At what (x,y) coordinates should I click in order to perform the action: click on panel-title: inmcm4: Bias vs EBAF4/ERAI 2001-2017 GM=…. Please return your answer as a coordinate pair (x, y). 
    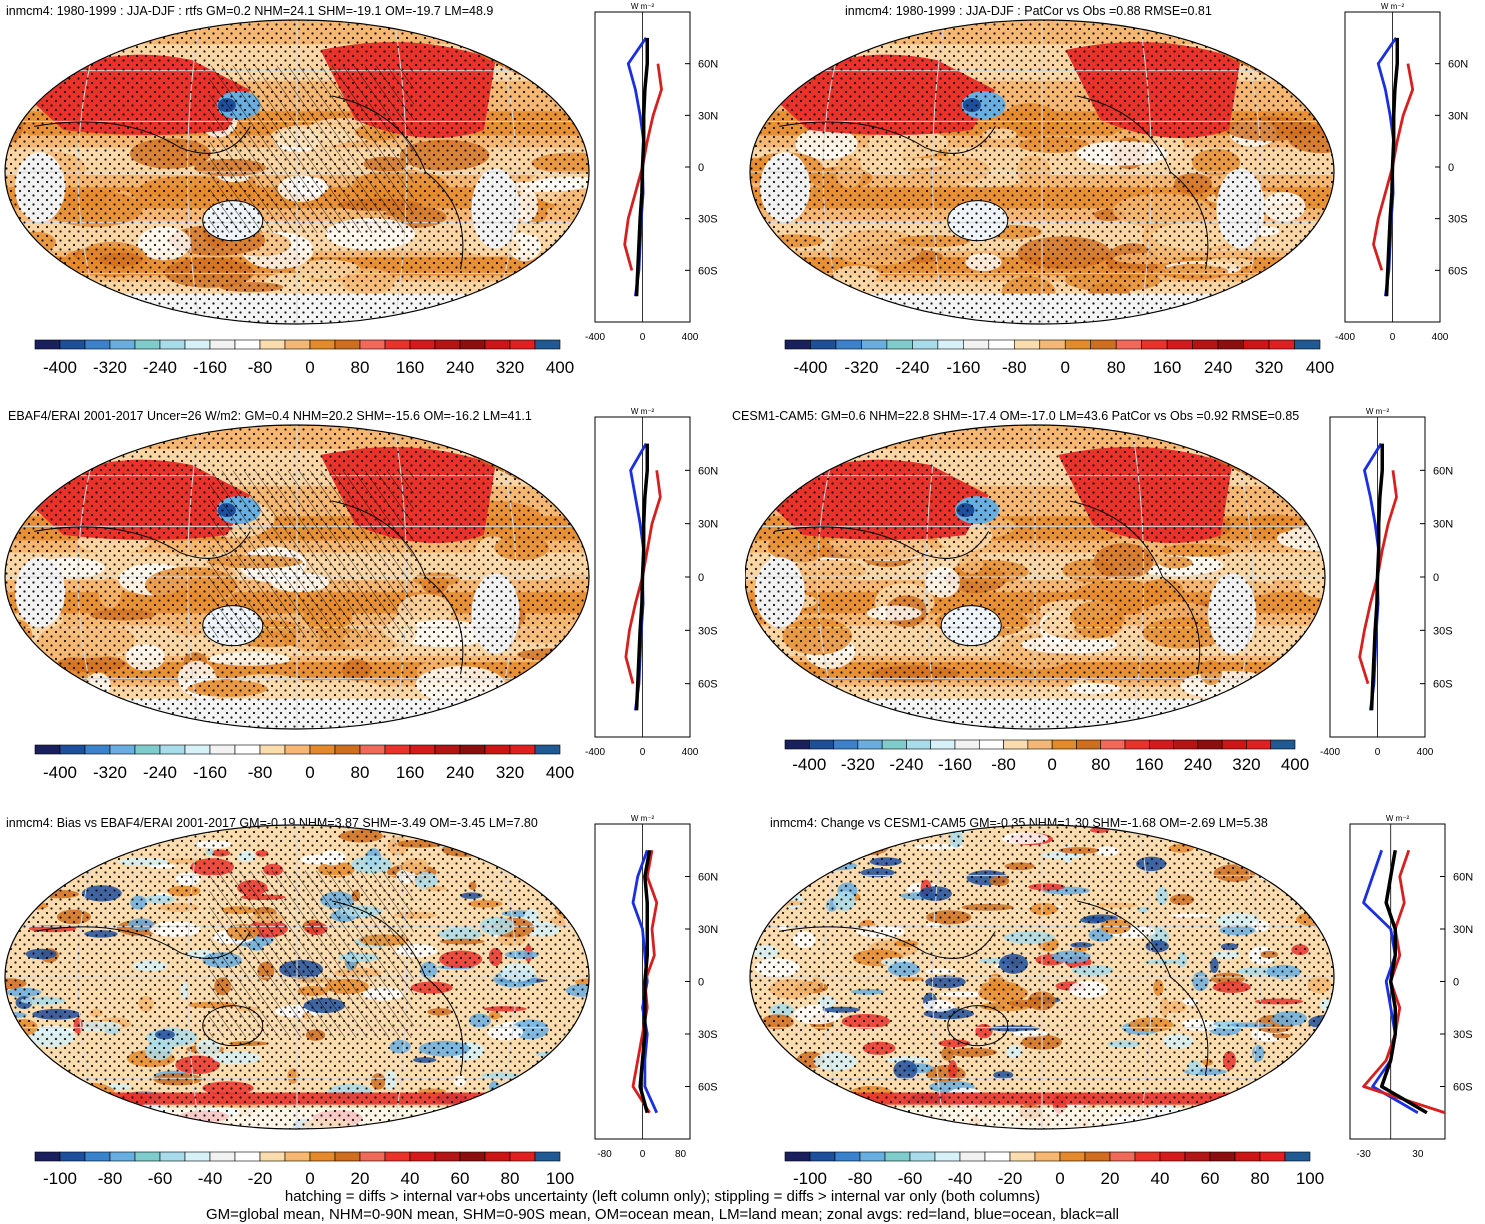
    Looking at the image, I should click on (272, 823).